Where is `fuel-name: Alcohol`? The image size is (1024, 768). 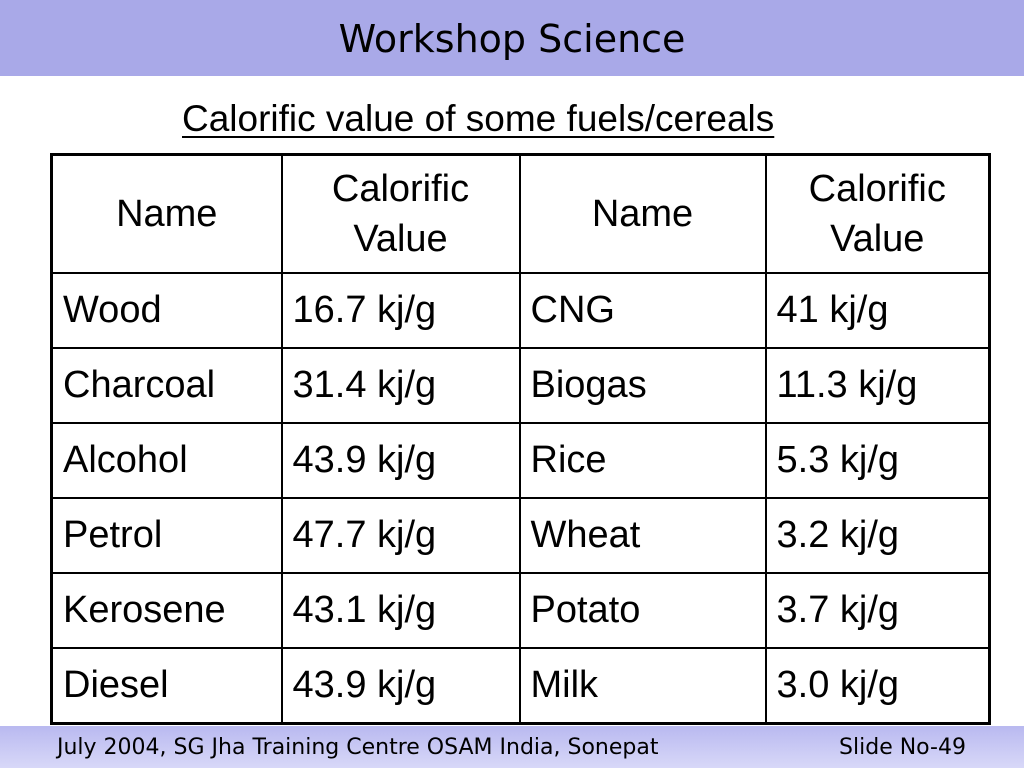 fuel-name: Alcohol is located at coordinates (166, 460).